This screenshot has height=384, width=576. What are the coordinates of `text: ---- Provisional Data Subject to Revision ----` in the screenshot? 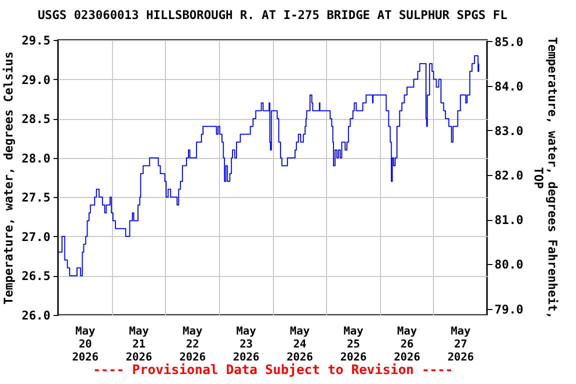 It's located at (273, 370).